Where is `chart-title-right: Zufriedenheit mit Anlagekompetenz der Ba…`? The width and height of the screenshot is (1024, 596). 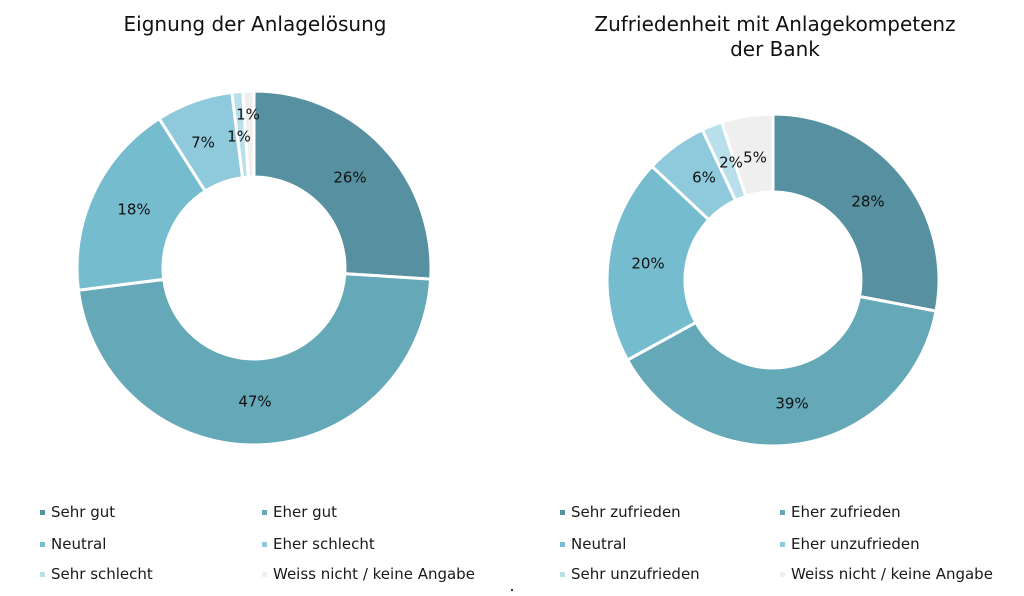
chart-title-right: Zufriedenheit mit Anlagekompetenz der Ba… is located at coordinates (775, 37).